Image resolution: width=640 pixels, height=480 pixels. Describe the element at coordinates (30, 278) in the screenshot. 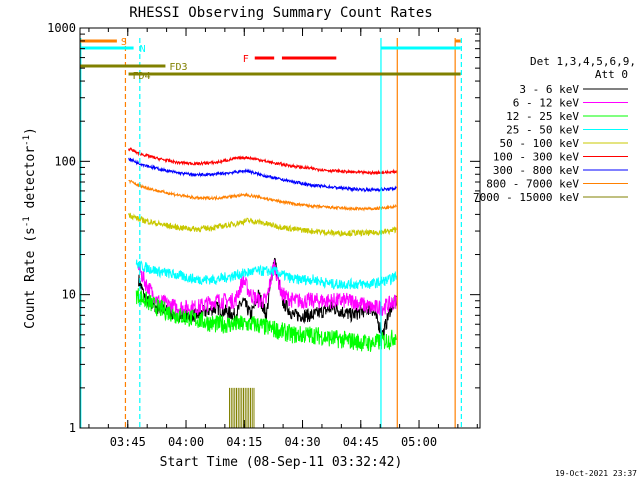

I see `y-label-main: Count Rate (s` at that location.